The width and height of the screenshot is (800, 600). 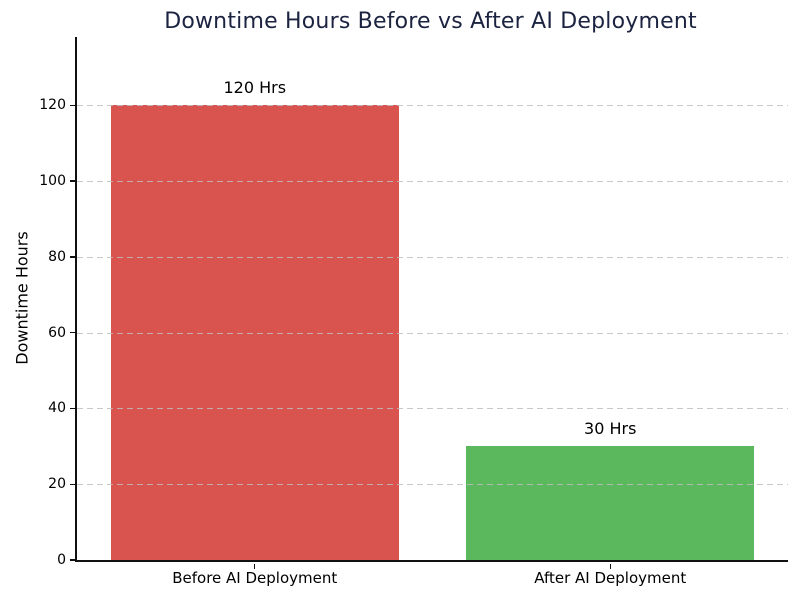 What do you see at coordinates (52, 105) in the screenshot?
I see `y-tick-label: 120` at bounding box center [52, 105].